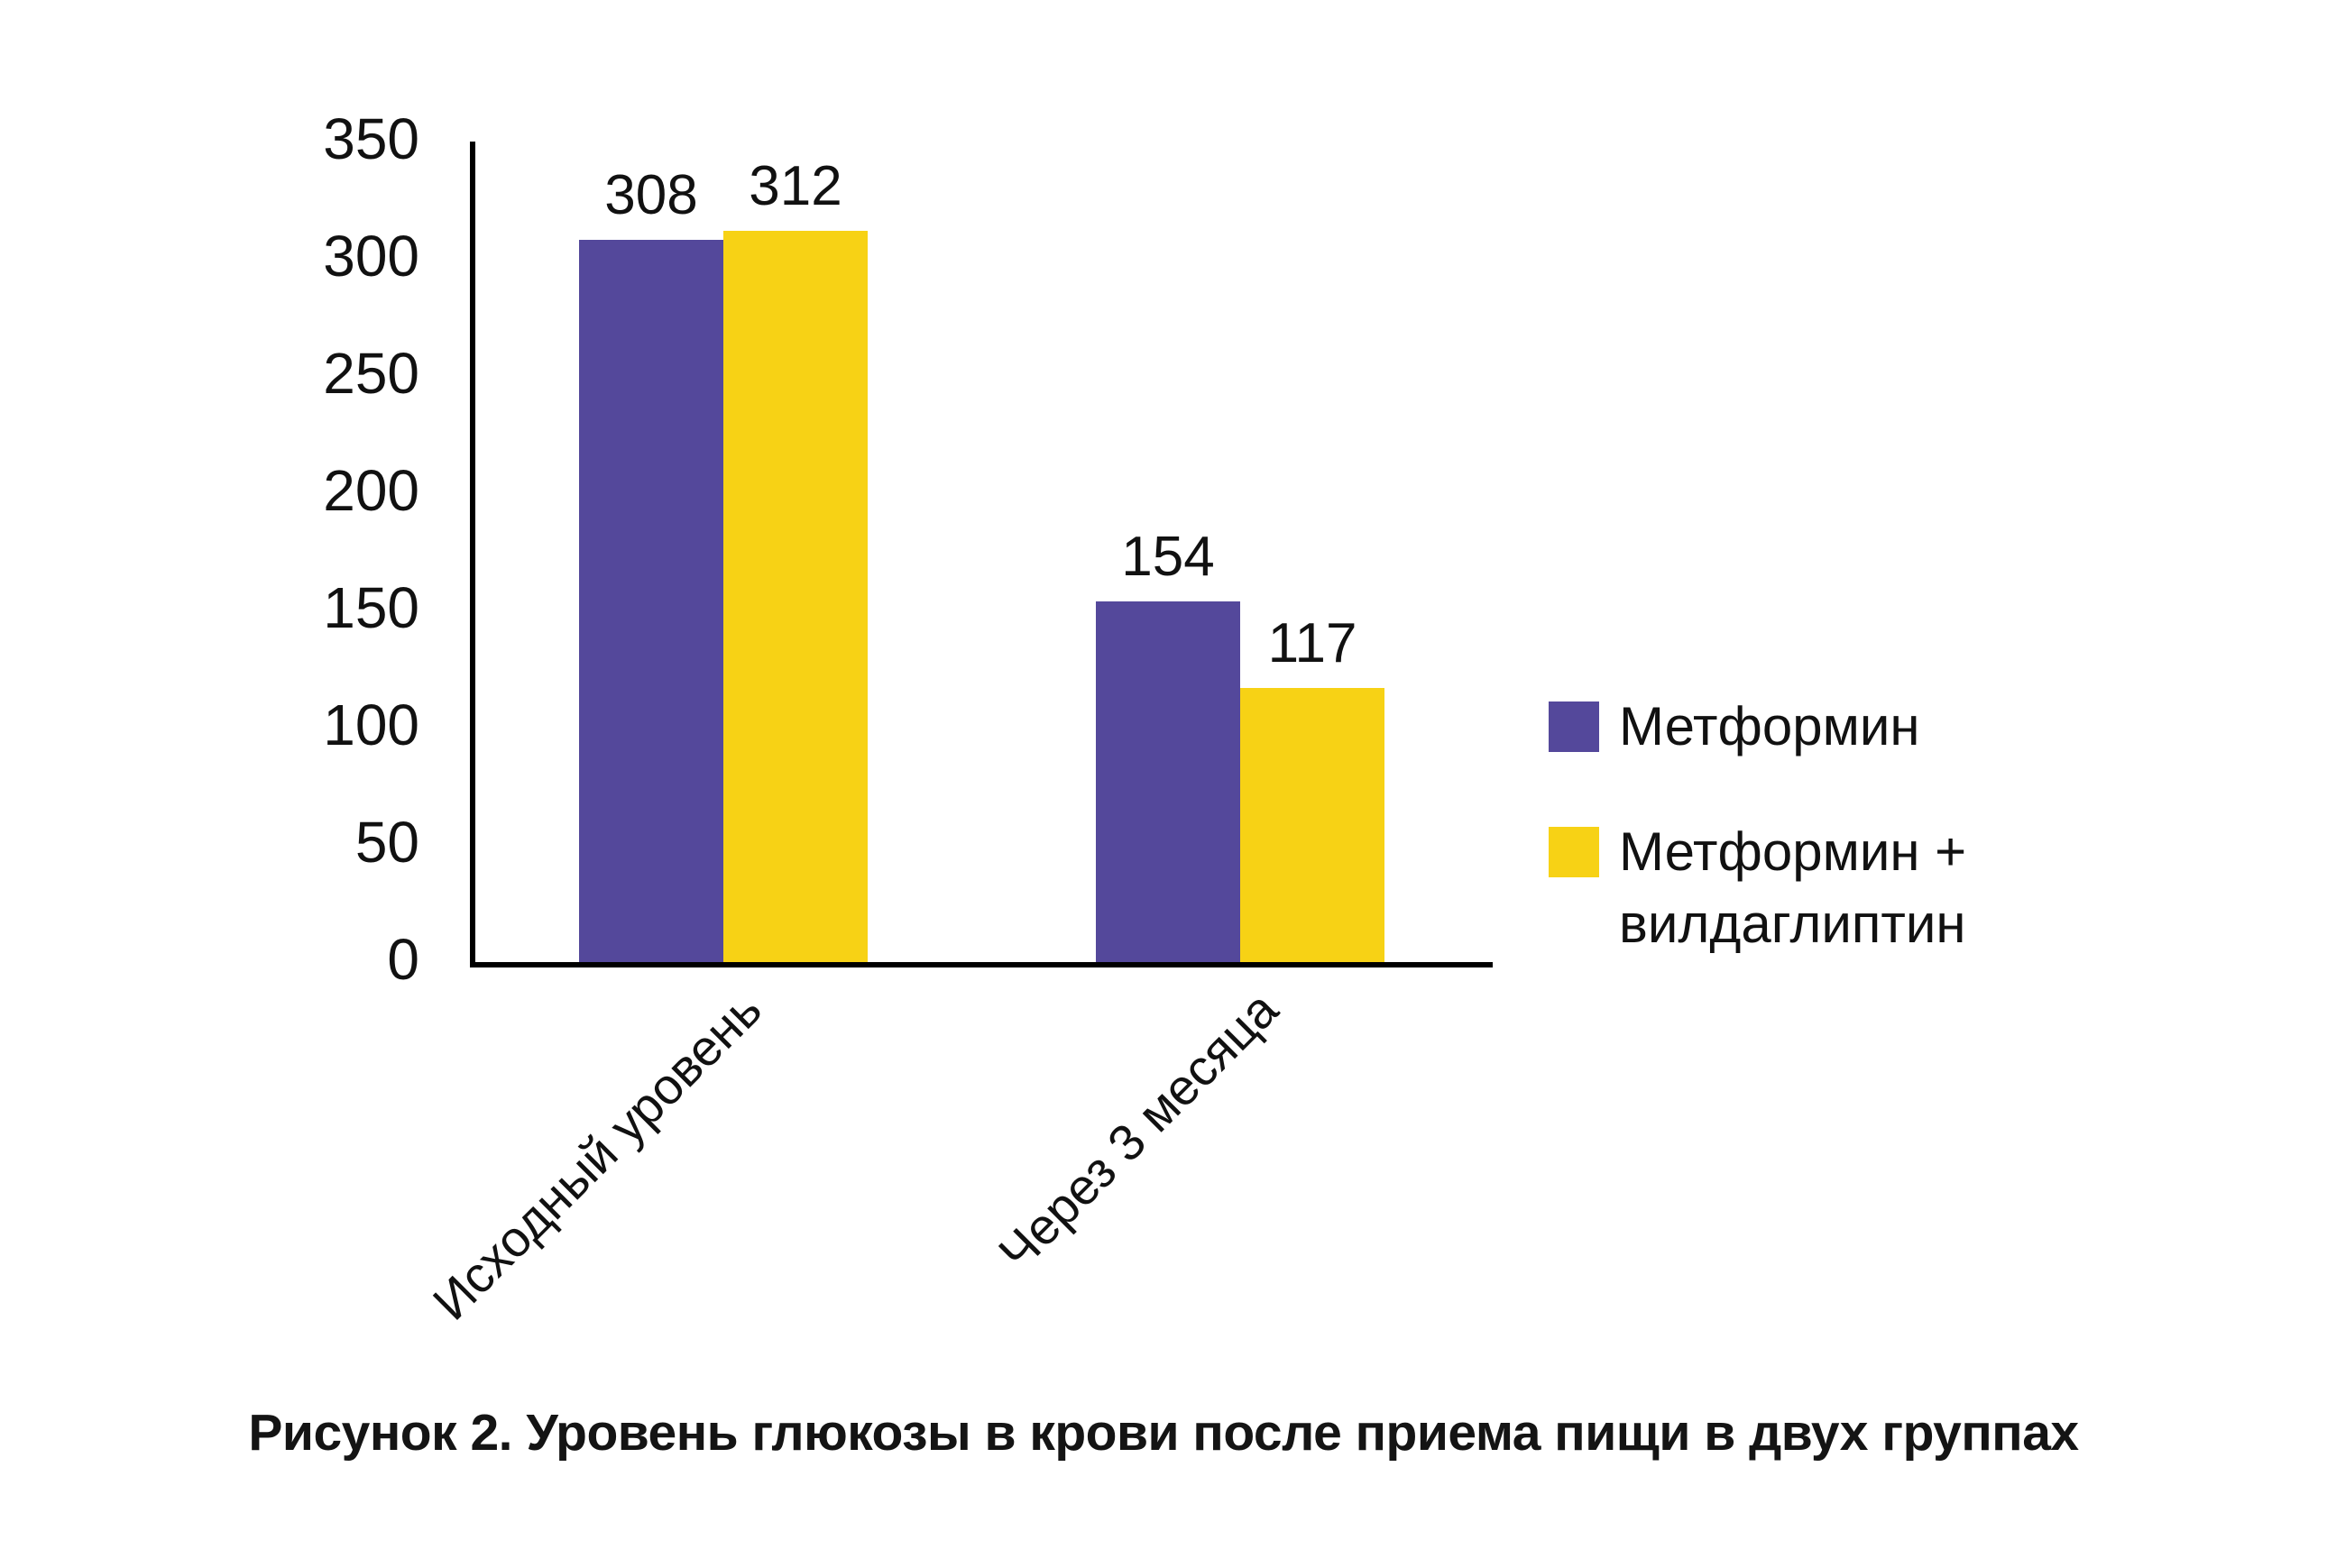 This screenshot has width=2327, height=1568. Describe the element at coordinates (596, 1155) in the screenshot. I see `x-tick-label: Исходный уровень` at that location.